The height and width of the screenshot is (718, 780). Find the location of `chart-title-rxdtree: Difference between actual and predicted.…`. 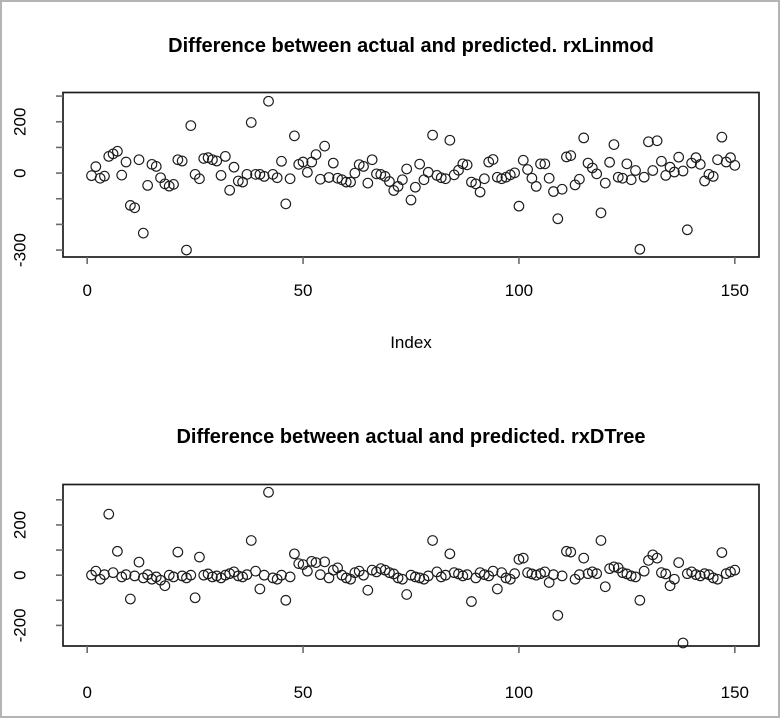

chart-title-rxdtree: Difference between actual and predicted.… is located at coordinates (411, 437).